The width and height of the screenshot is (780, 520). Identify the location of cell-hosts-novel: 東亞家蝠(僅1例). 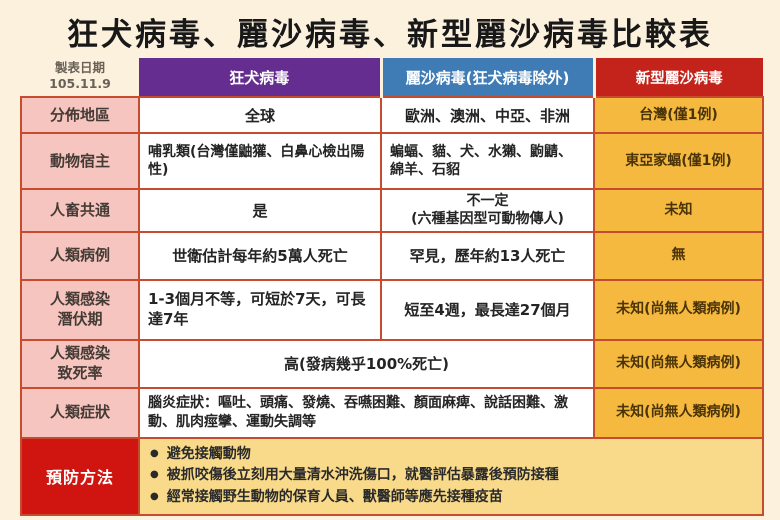
(678, 161).